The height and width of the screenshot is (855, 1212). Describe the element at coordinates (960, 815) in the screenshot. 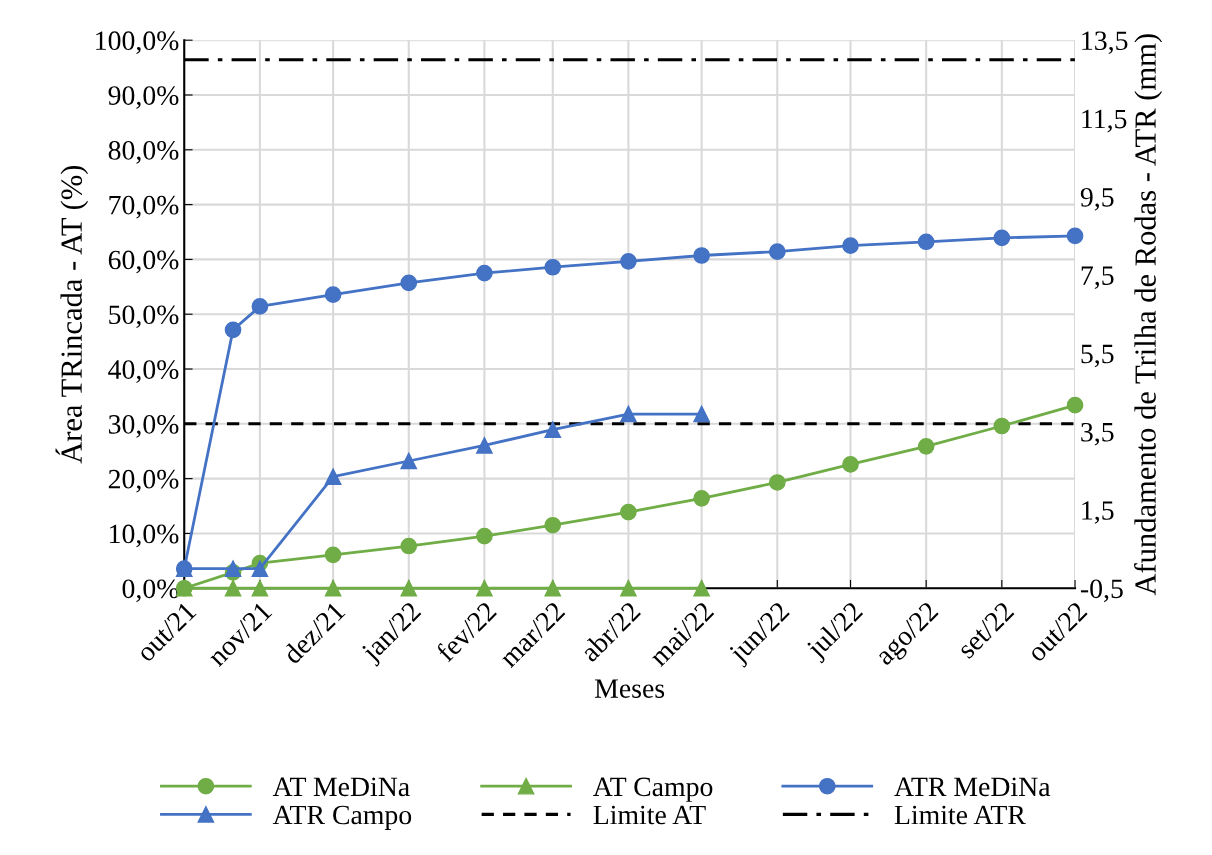

I see `legend-label: Limite ATR` at that location.